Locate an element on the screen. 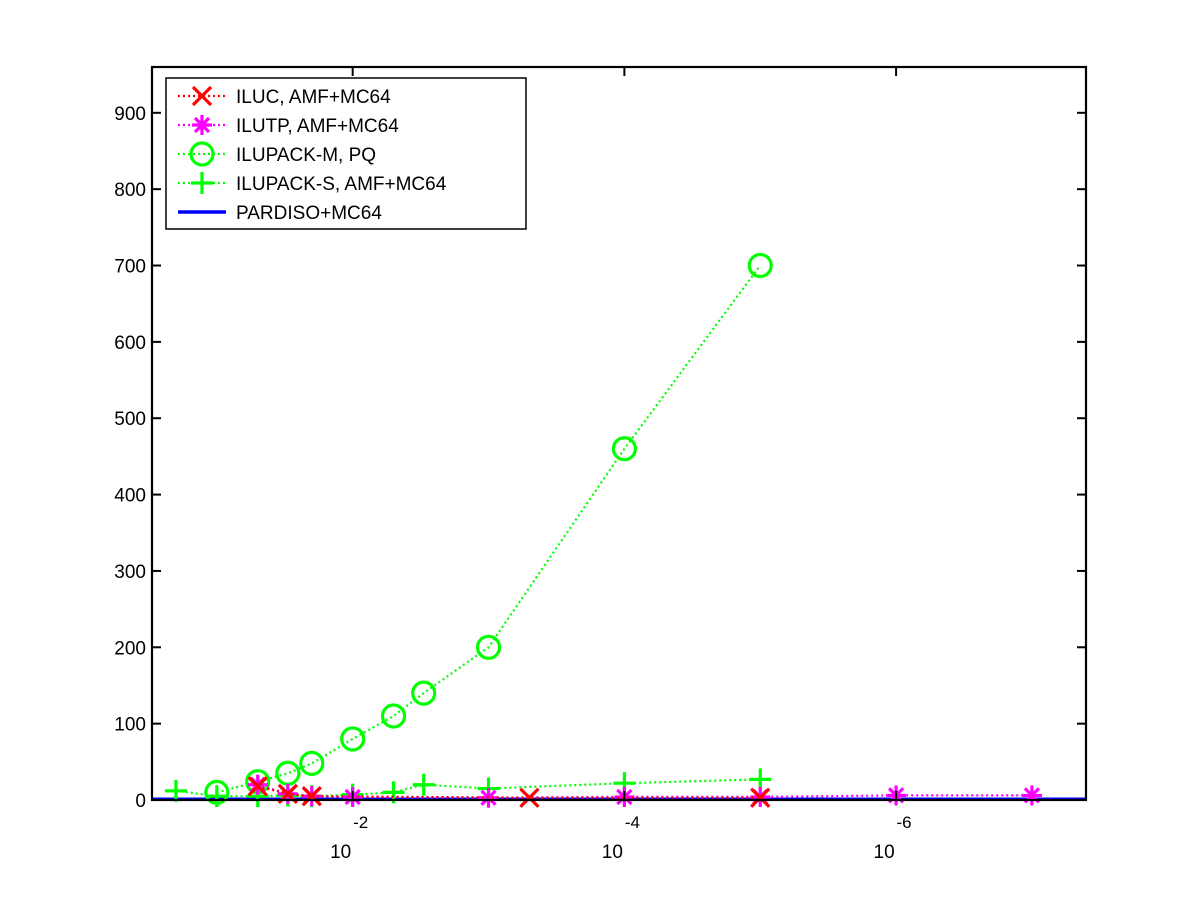 The height and width of the screenshot is (900, 1200). x-tick-exponent: -2 is located at coordinates (360, 822).